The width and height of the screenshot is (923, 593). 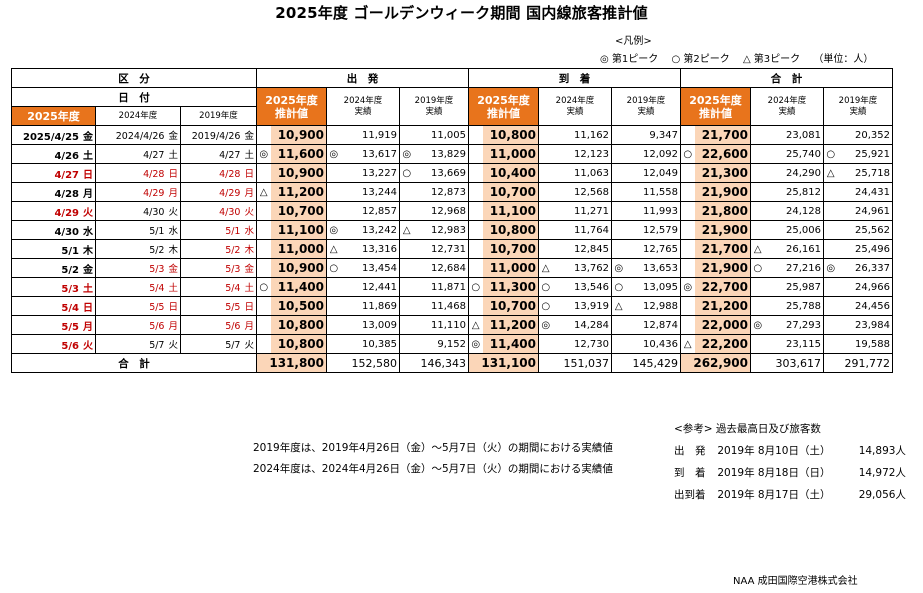 I want to click on actual-value: 24,961, so click(x=865, y=211).